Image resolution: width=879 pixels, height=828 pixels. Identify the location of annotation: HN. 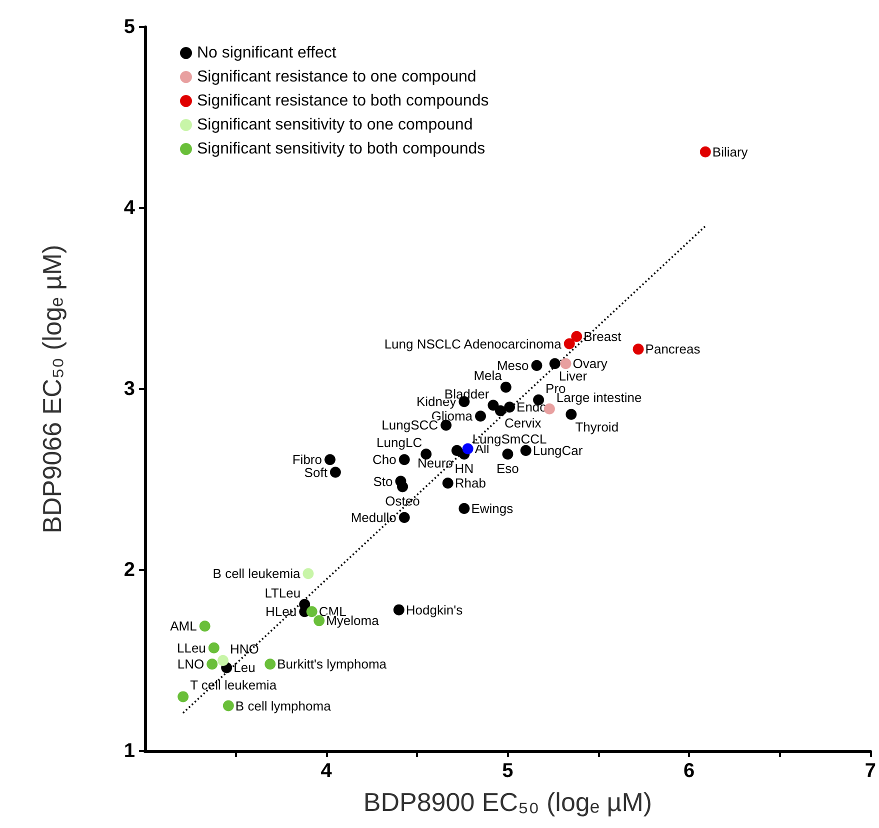
(464, 468).